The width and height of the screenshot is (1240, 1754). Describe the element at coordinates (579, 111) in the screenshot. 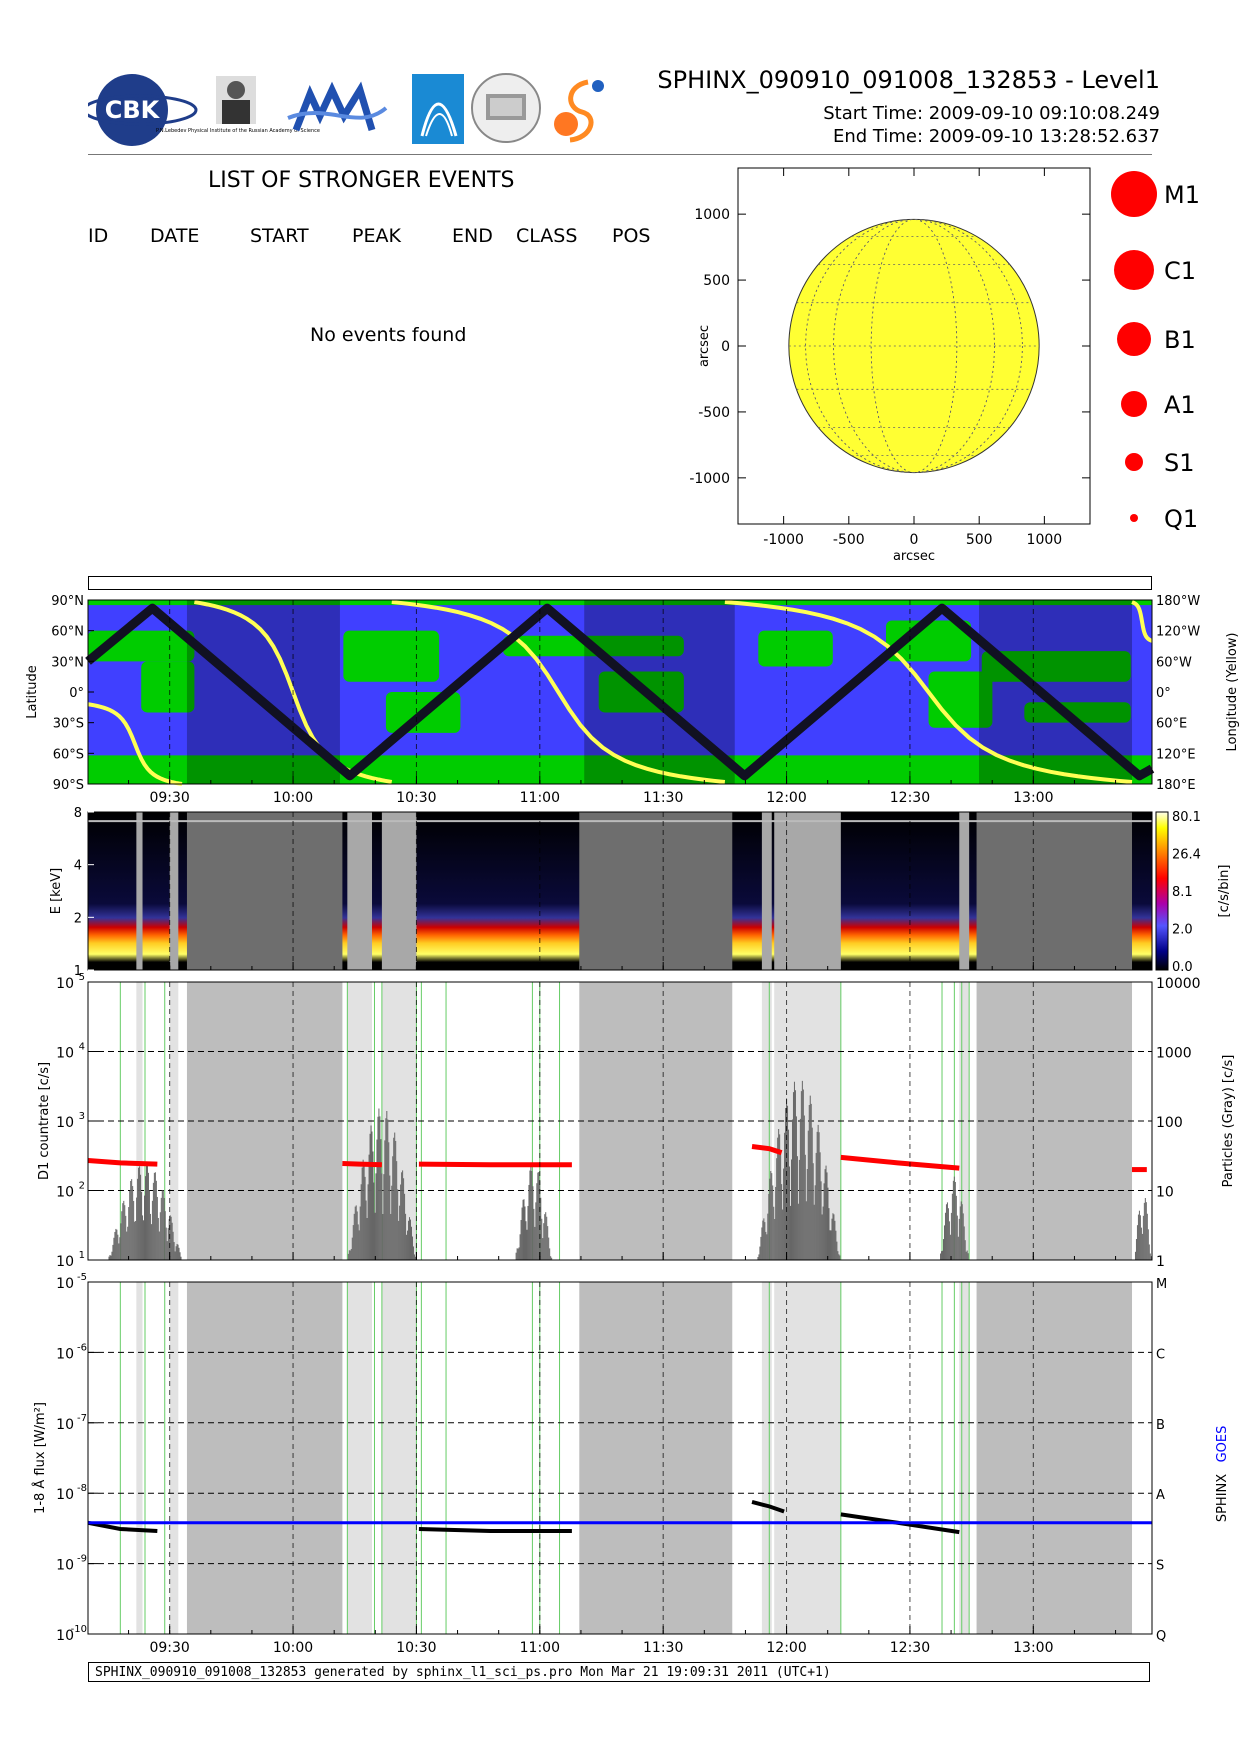

I see `s-logo` at that location.